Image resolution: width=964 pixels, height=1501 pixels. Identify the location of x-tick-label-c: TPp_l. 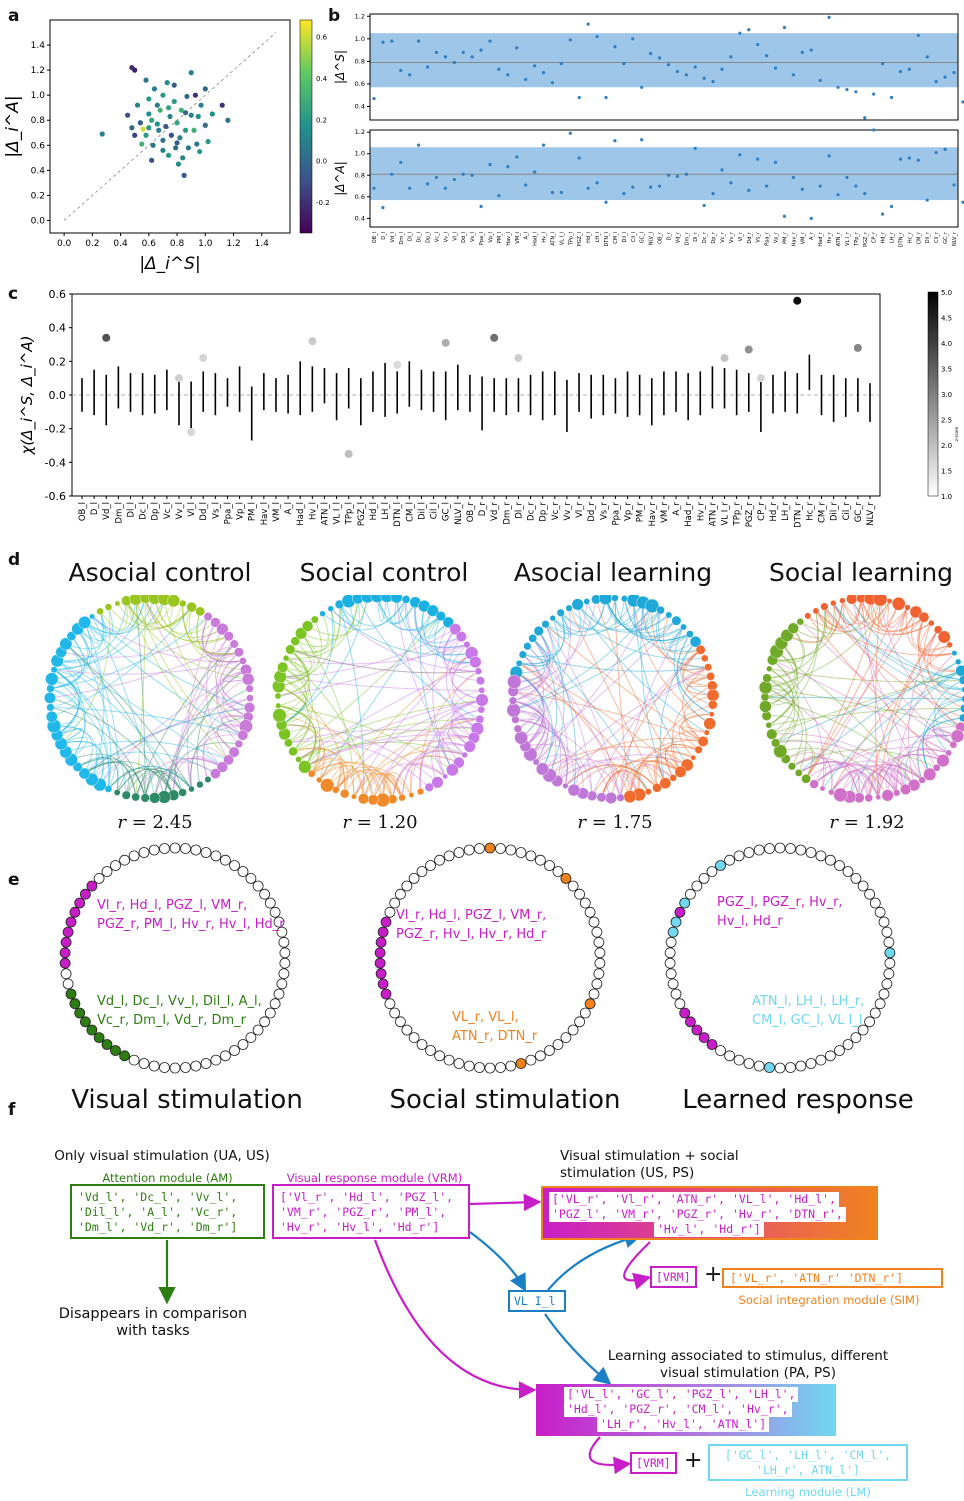
(350, 513).